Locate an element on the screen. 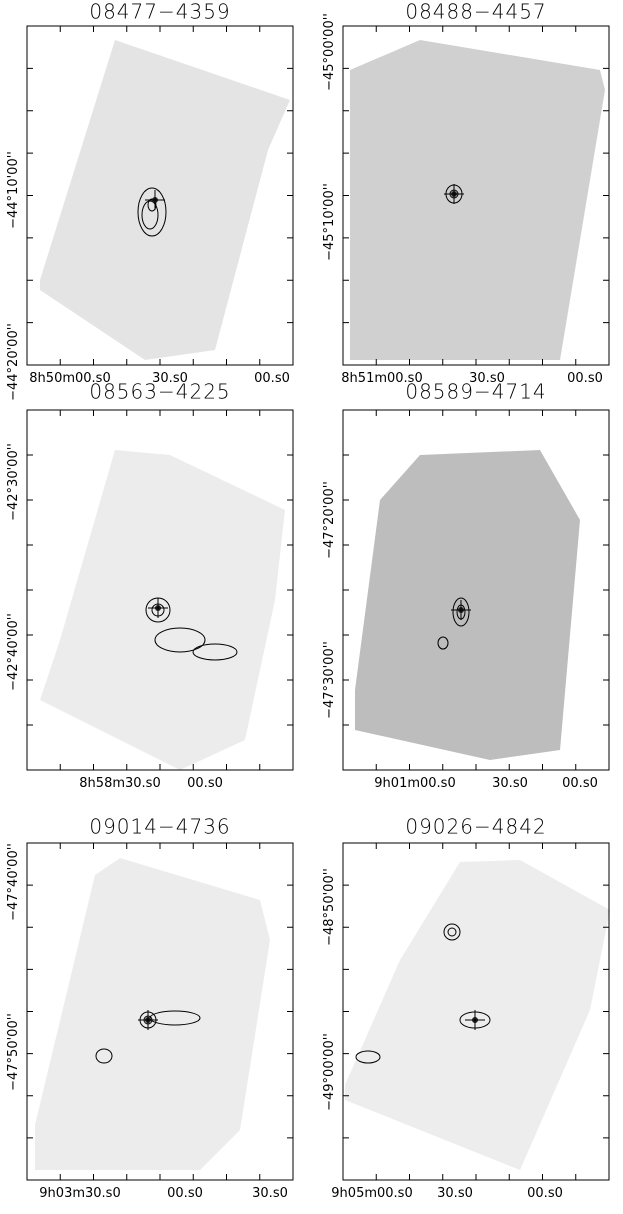  panel-title: 09014−4736 is located at coordinates (159, 827).